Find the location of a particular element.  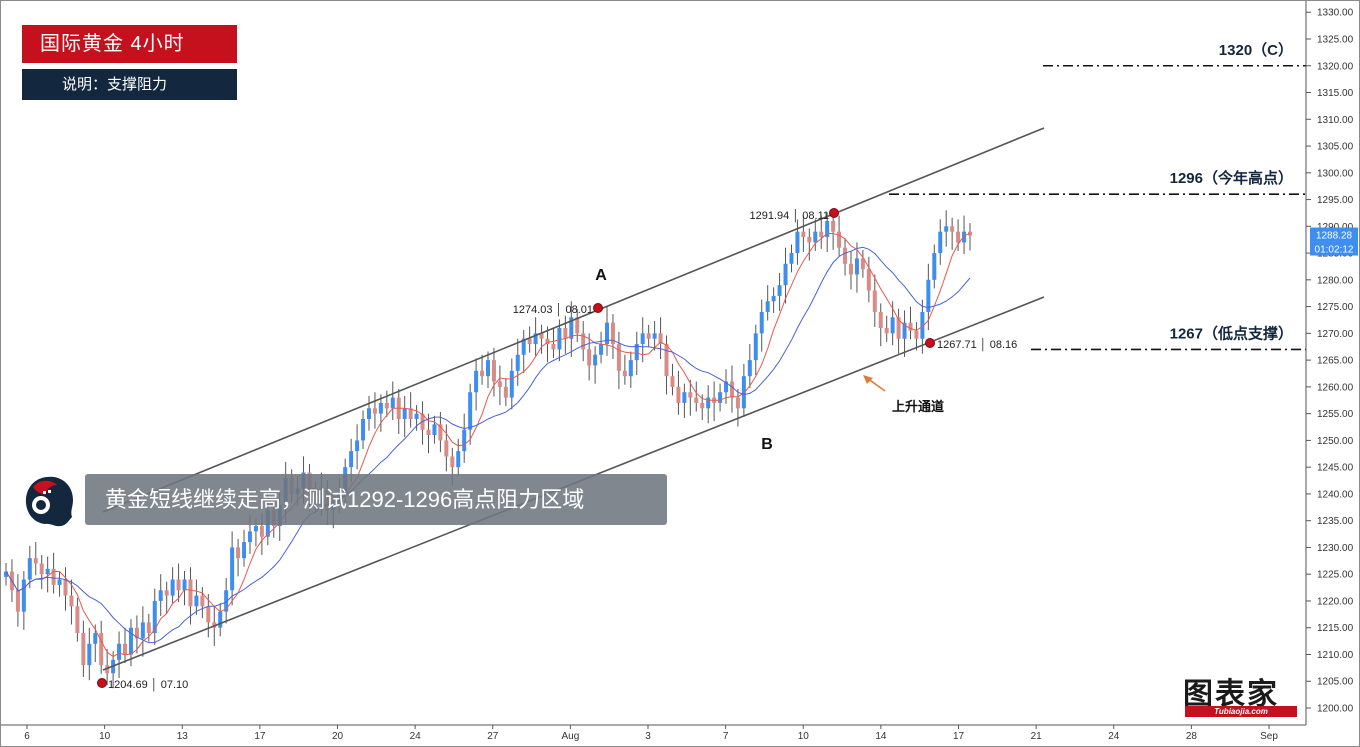

time-tick-label: 27 is located at coordinates (493, 736).